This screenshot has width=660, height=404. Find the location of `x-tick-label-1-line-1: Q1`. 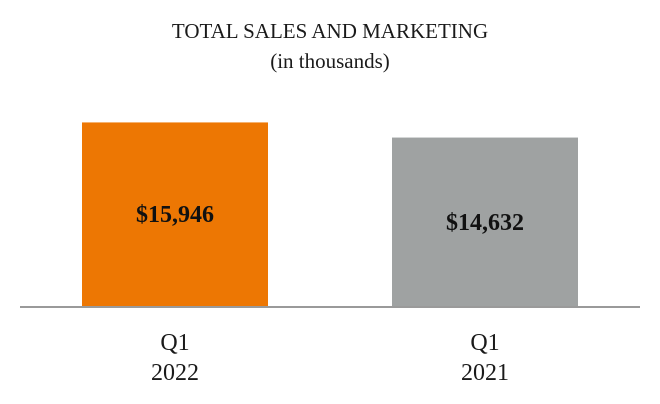

x-tick-label-1-line-1: Q1 is located at coordinates (174, 343).